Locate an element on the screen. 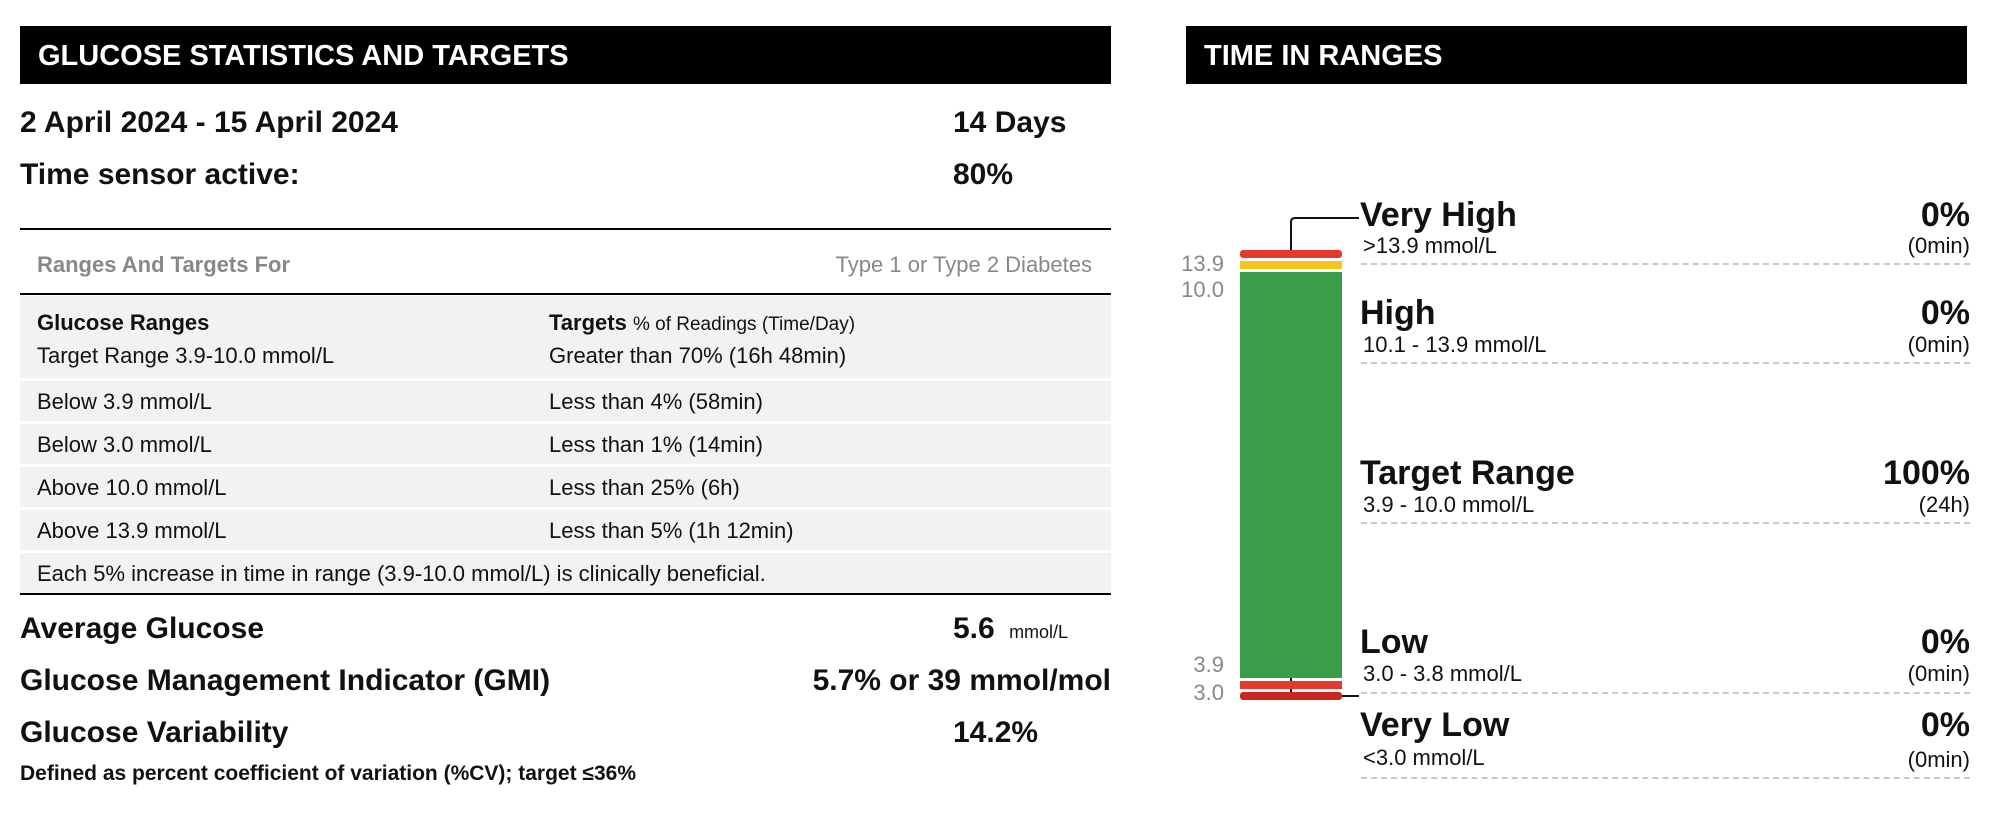 This screenshot has height=813, width=2000. col-targets-title: Targets is located at coordinates (588, 322).